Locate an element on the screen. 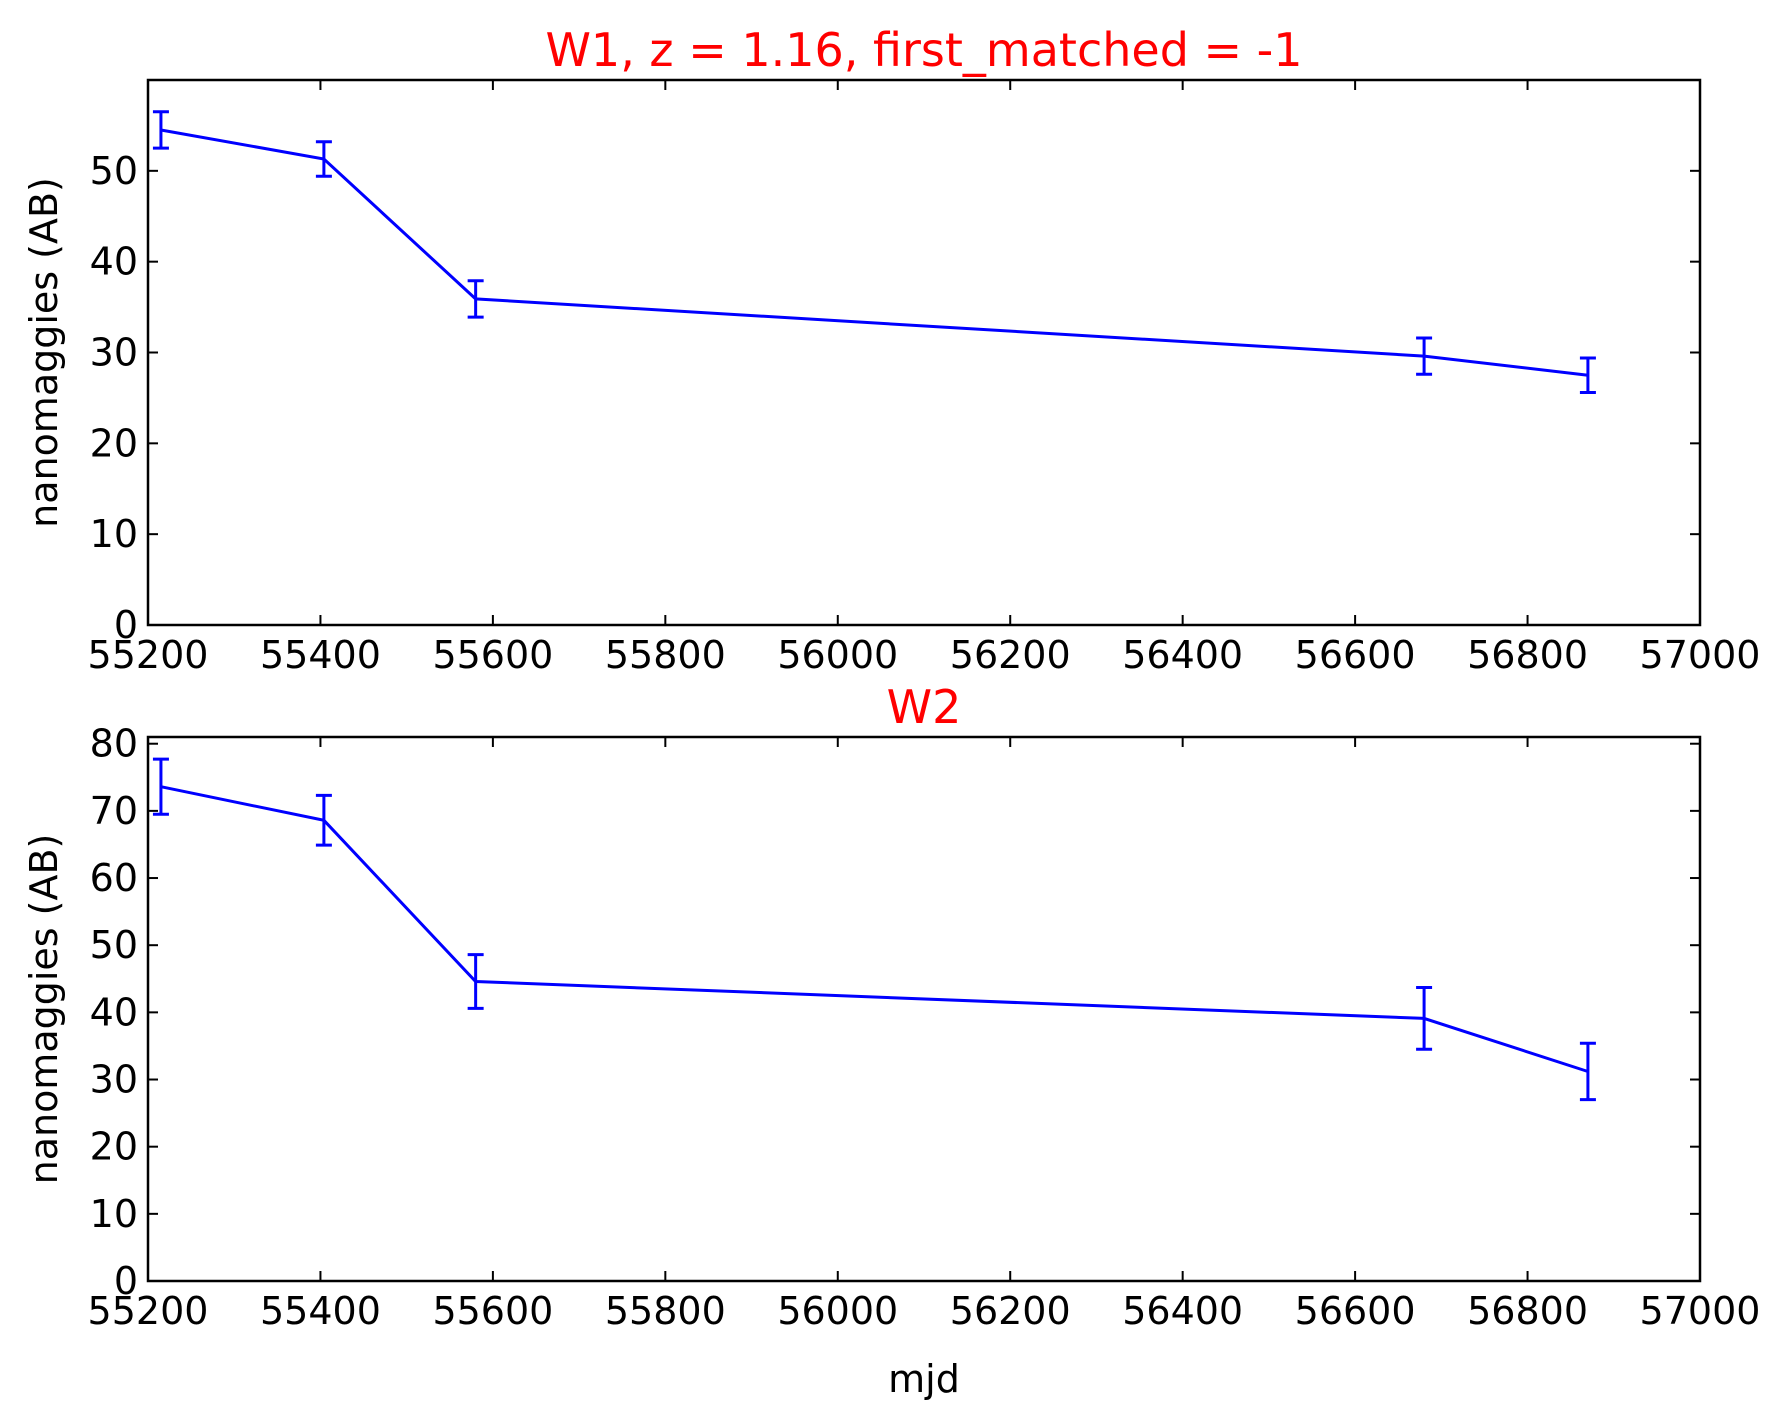 The image size is (1784, 1420). w1-x-tick-label: 56200 is located at coordinates (1010, 655).